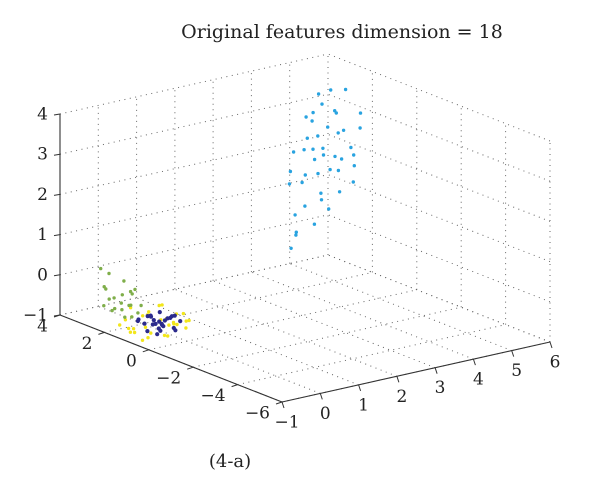  What do you see at coordinates (286, 423) in the screenshot?
I see `x-tick-label: −1` at bounding box center [286, 423].